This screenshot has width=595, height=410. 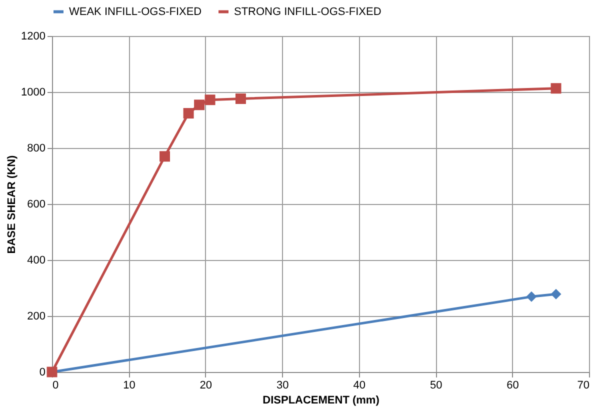 What do you see at coordinates (36, 260) in the screenshot?
I see `y-tick-label: 400` at bounding box center [36, 260].